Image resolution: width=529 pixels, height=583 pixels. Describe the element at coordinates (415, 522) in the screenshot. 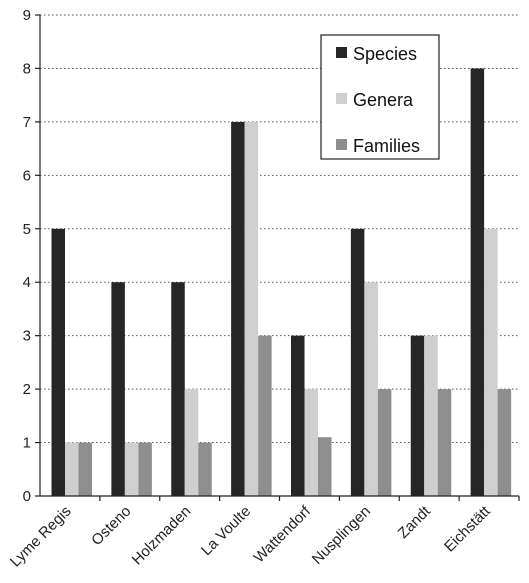

I see `x-tick-label: Zandt` at that location.